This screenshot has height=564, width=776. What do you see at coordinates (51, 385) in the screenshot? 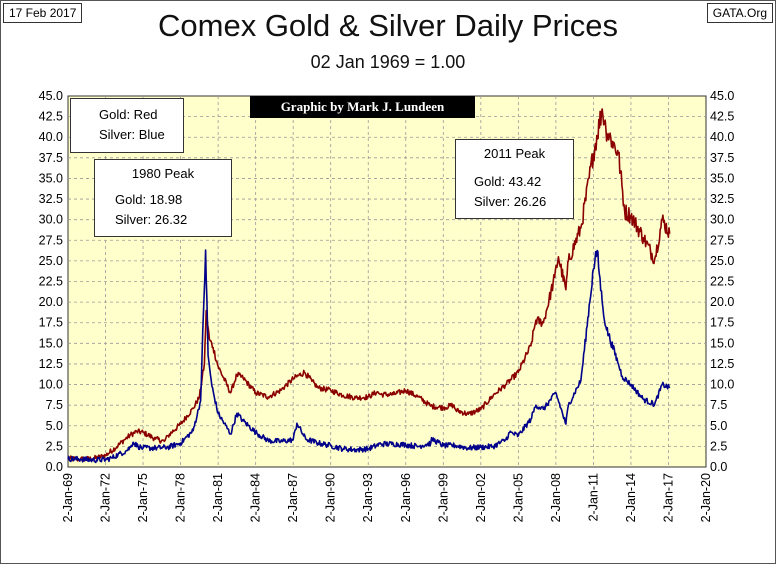
I see `y-tick-left: 10.0` at bounding box center [51, 385].